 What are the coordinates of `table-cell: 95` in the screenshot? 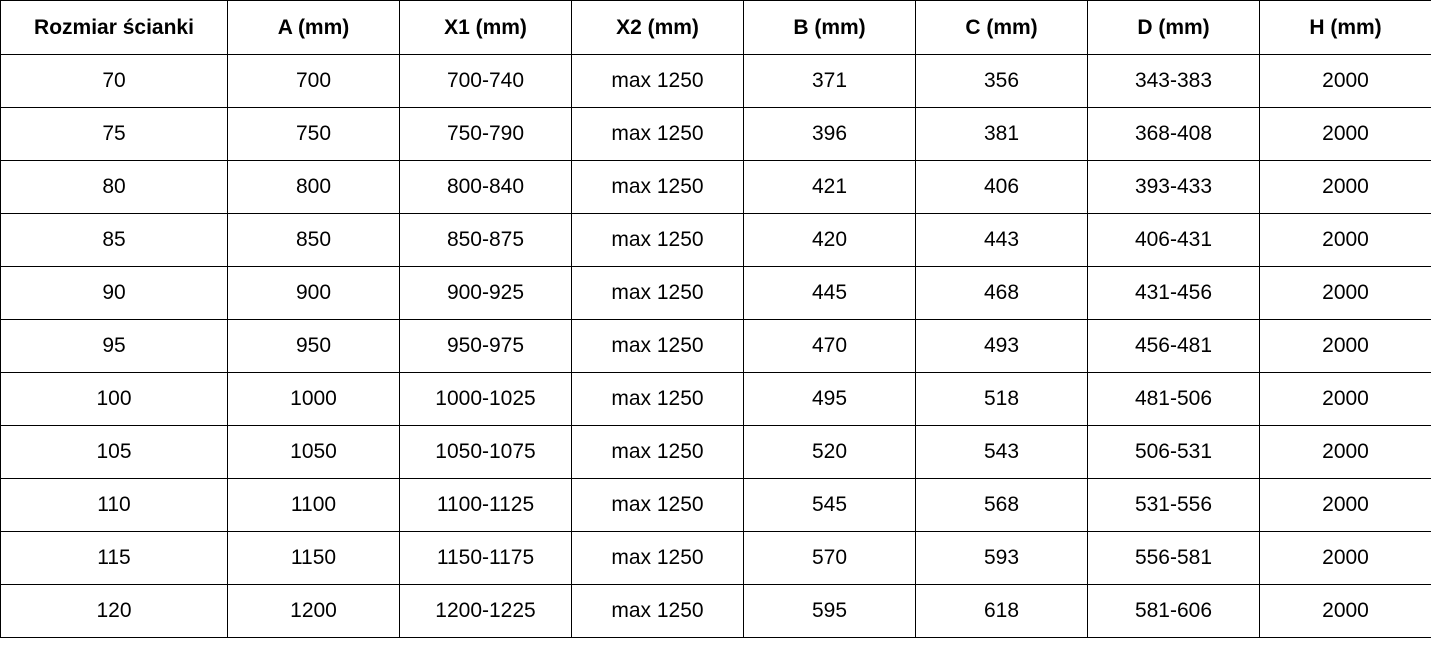 It's located at (114, 346).